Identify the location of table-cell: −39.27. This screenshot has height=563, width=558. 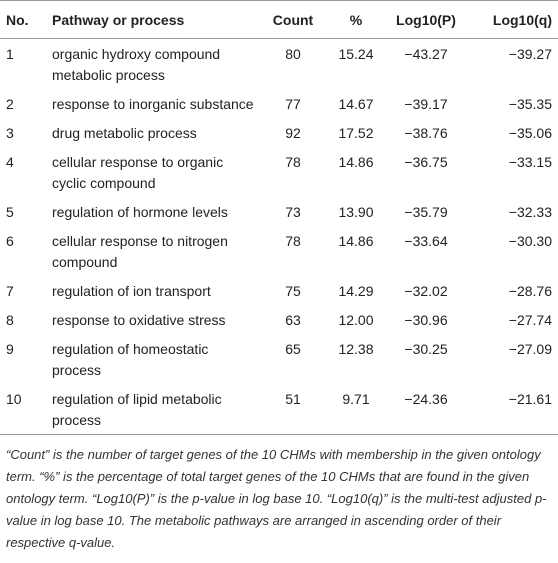
(530, 54).